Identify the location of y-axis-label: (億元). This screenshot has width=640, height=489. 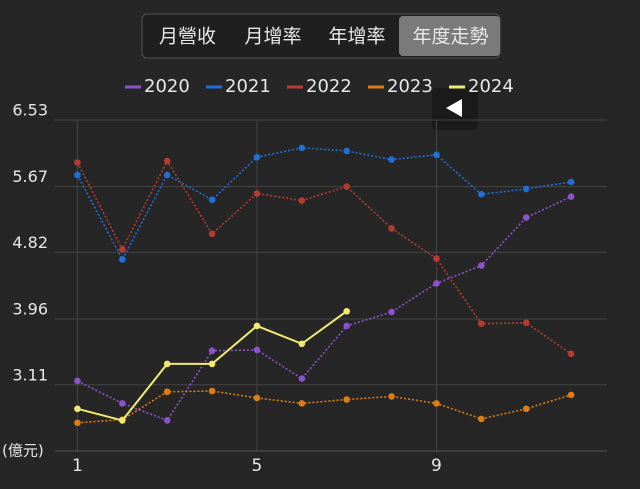
(23, 451).